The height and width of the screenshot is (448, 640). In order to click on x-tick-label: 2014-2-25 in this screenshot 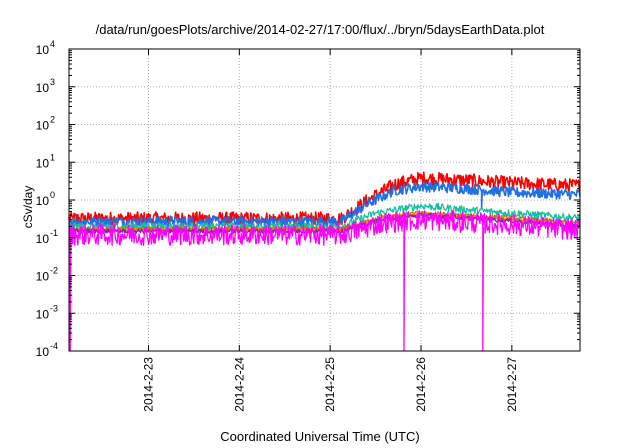, I will do `click(330, 384)`.